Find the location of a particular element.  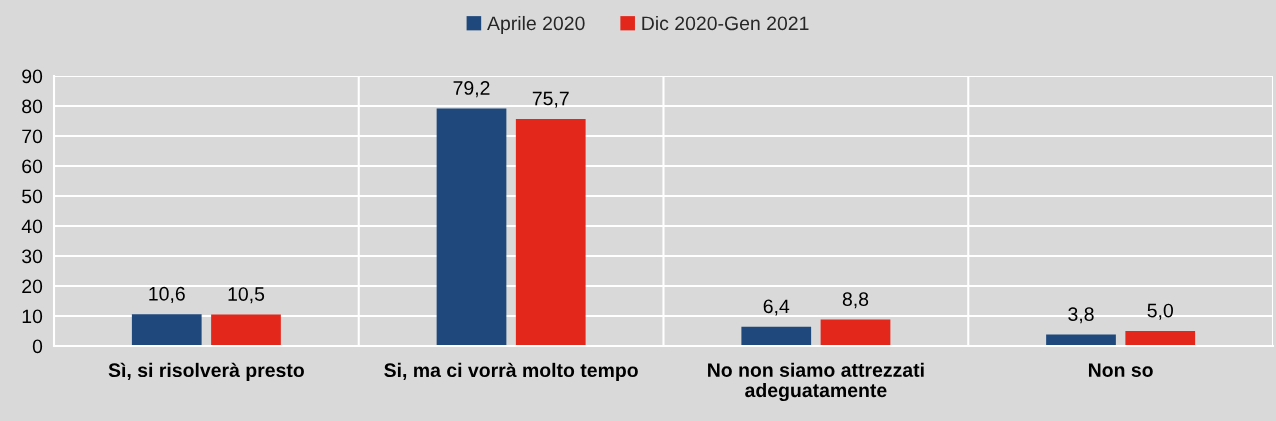

data-label: 10,6 is located at coordinates (167, 294).